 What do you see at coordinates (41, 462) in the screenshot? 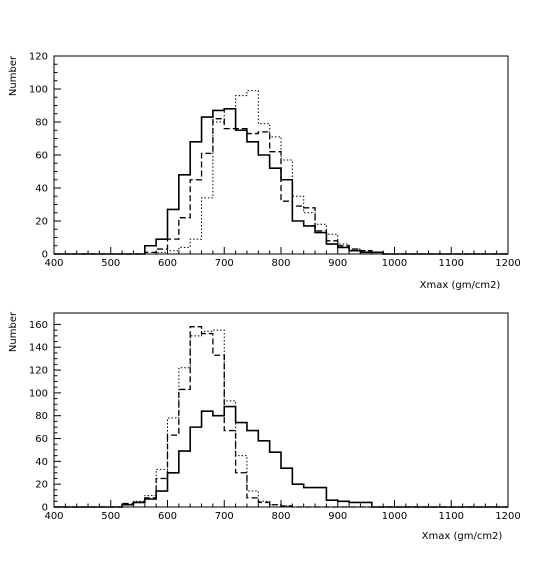
I see `bottom-ytick-label: 40` at bounding box center [41, 462].